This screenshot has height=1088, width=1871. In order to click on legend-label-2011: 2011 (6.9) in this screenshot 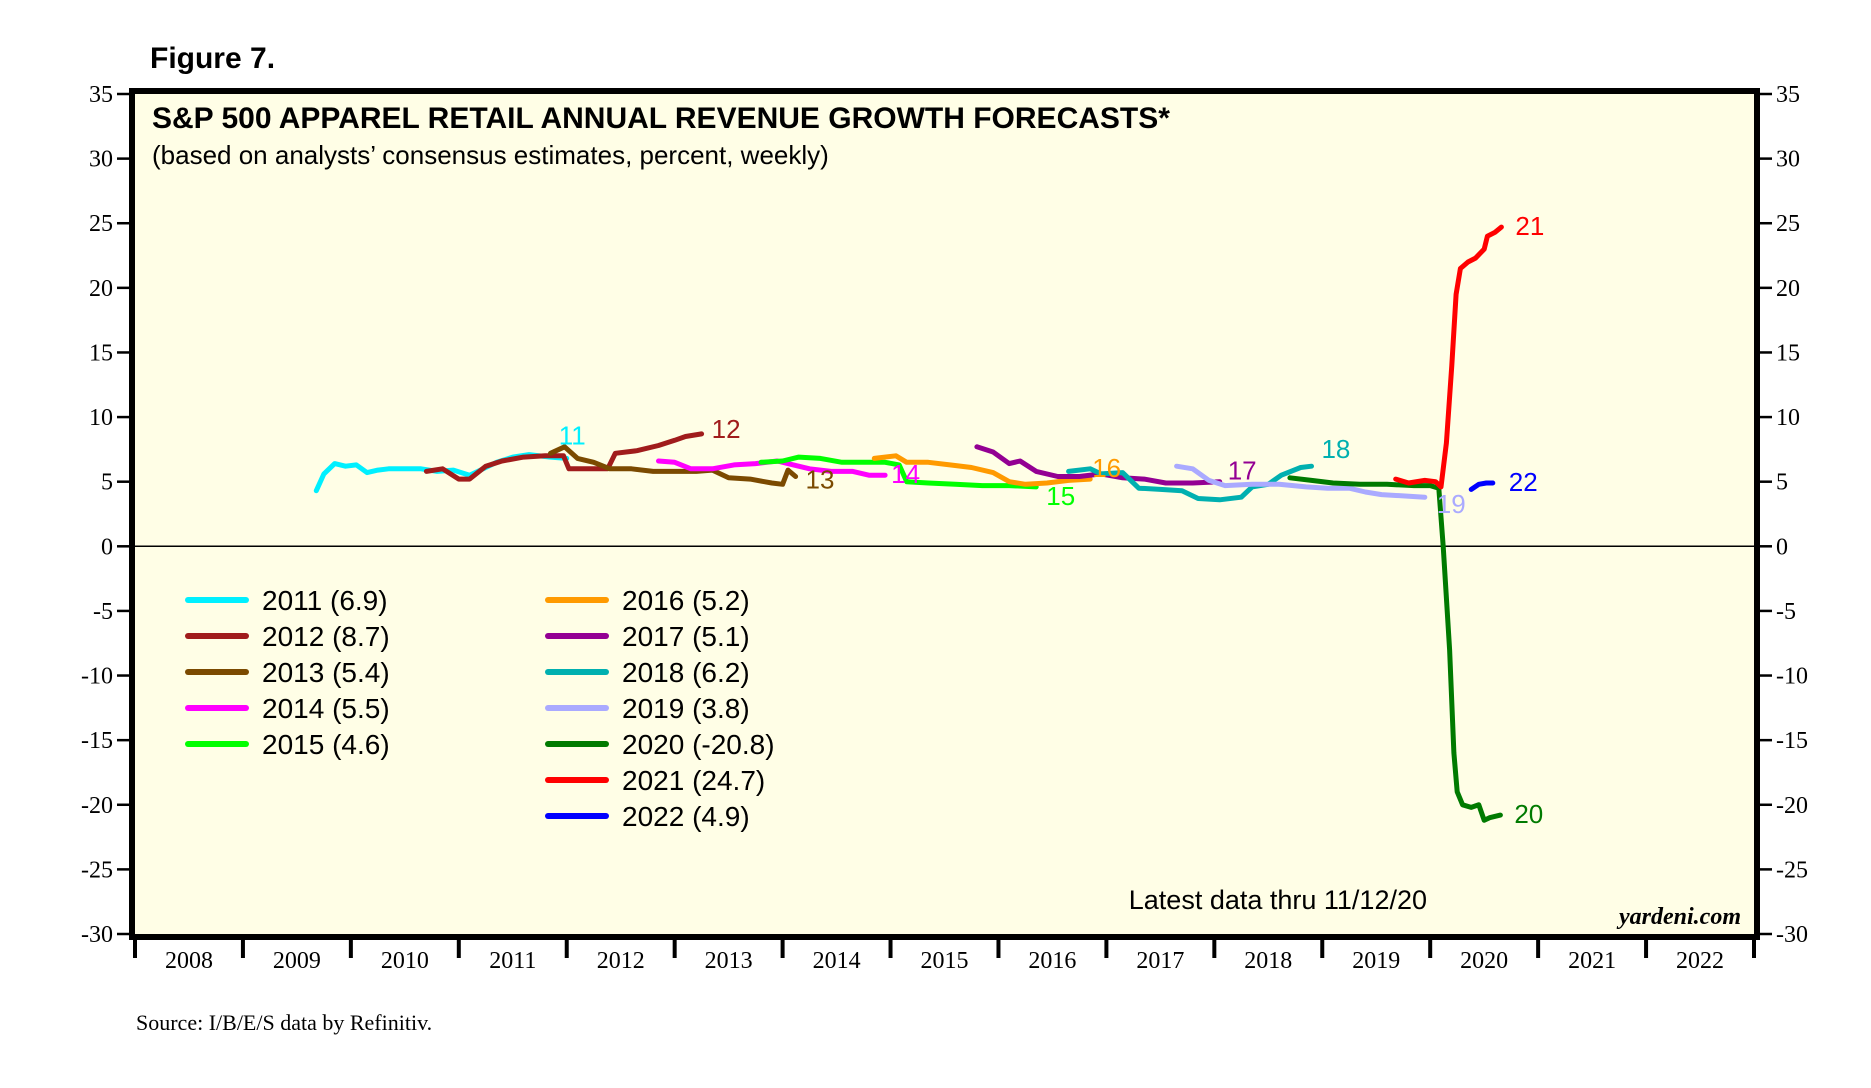, I will do `click(325, 600)`.